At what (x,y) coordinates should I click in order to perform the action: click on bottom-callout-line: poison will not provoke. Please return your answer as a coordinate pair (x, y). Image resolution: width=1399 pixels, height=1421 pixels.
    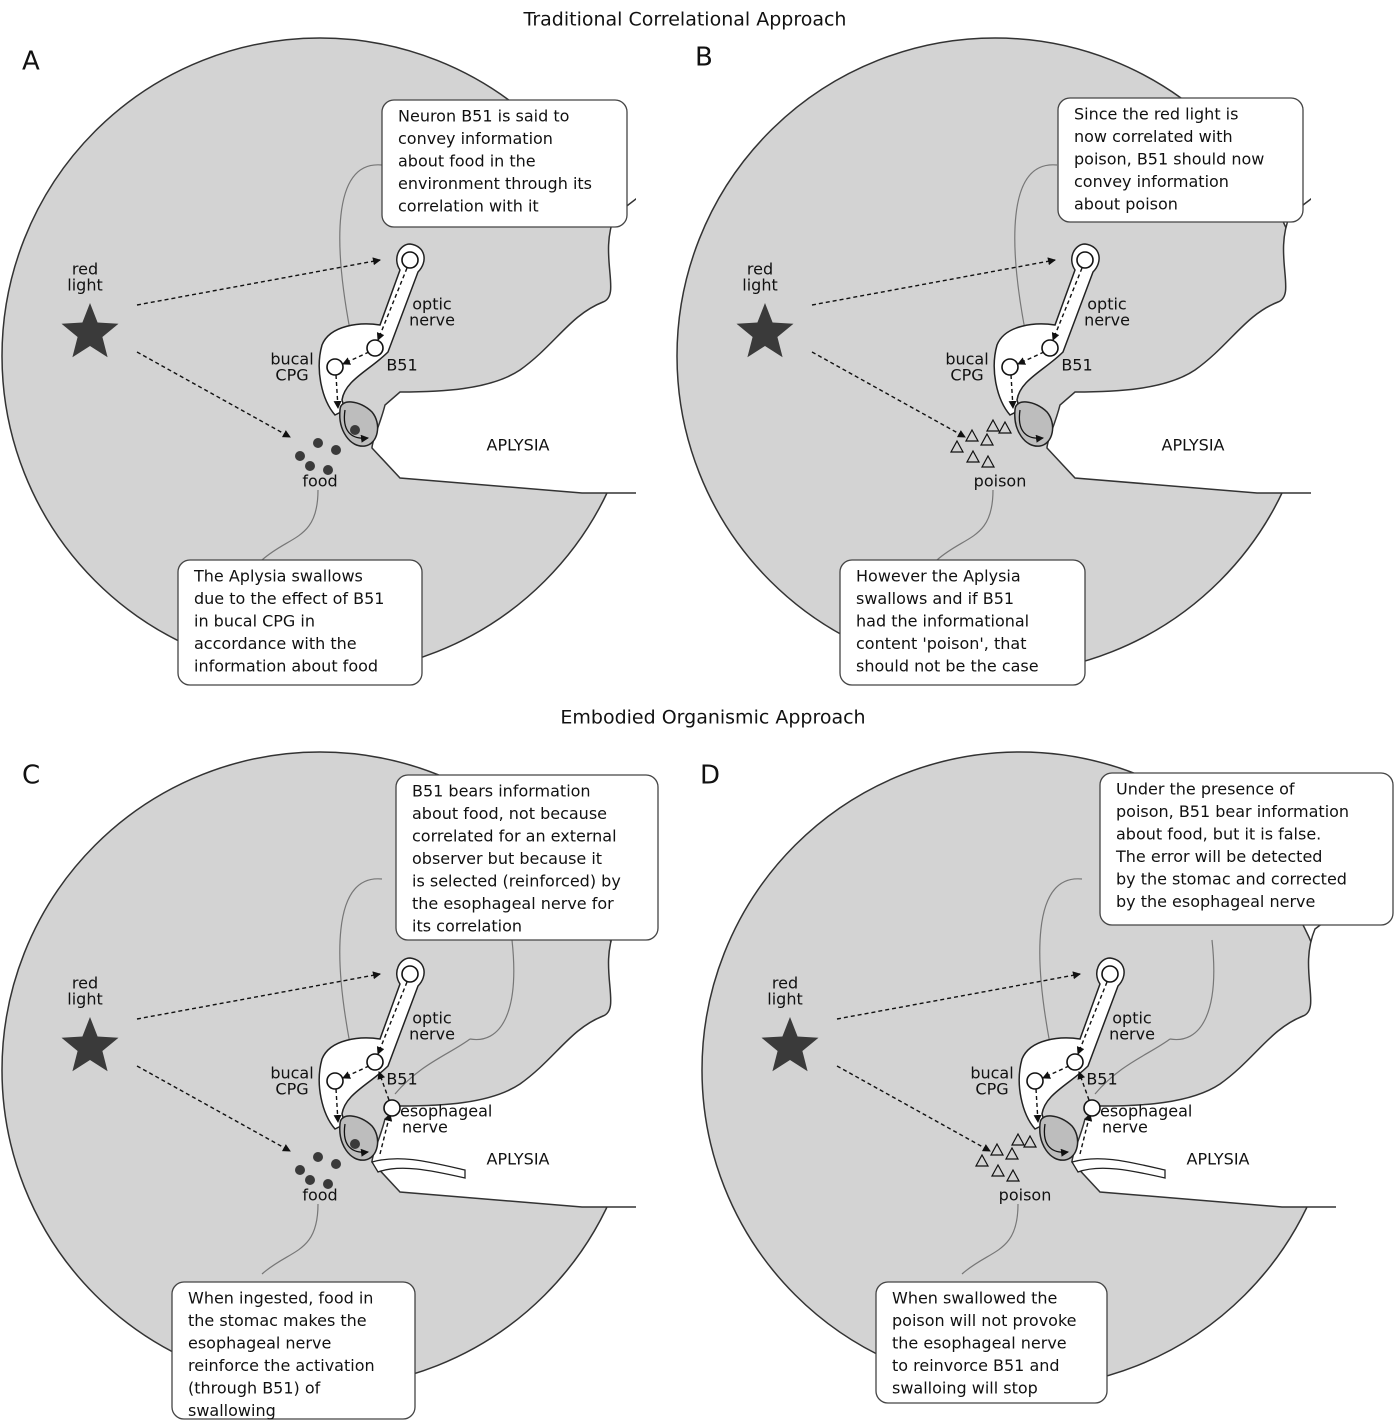
    Looking at the image, I should click on (984, 1320).